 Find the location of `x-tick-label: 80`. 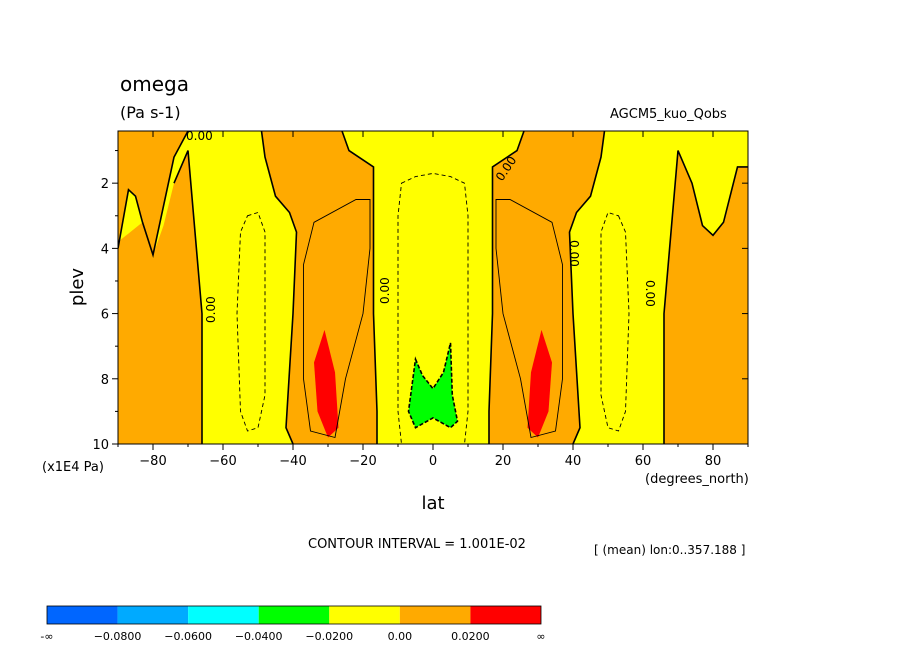

x-tick-label: 80 is located at coordinates (713, 461).